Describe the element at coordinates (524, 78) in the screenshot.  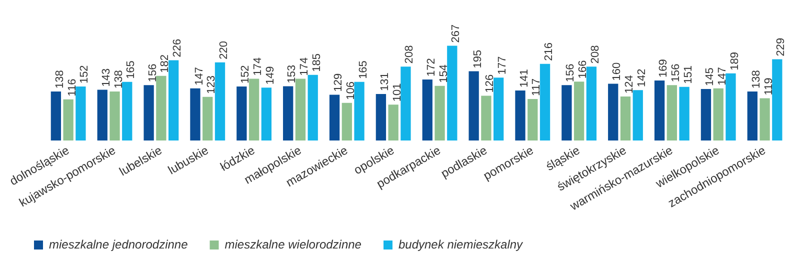
I see `data-label: 141` at that location.